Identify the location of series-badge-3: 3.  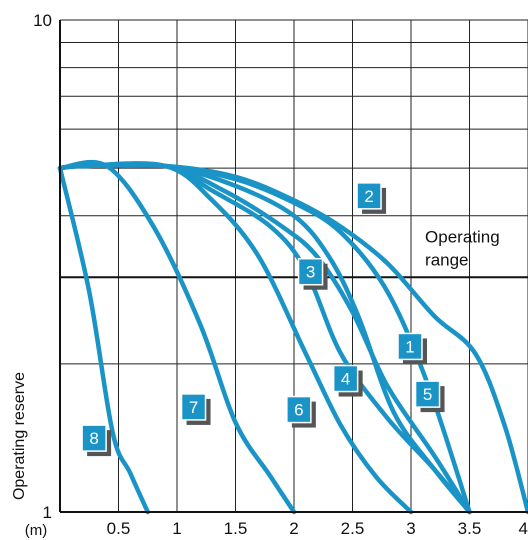
(312, 273).